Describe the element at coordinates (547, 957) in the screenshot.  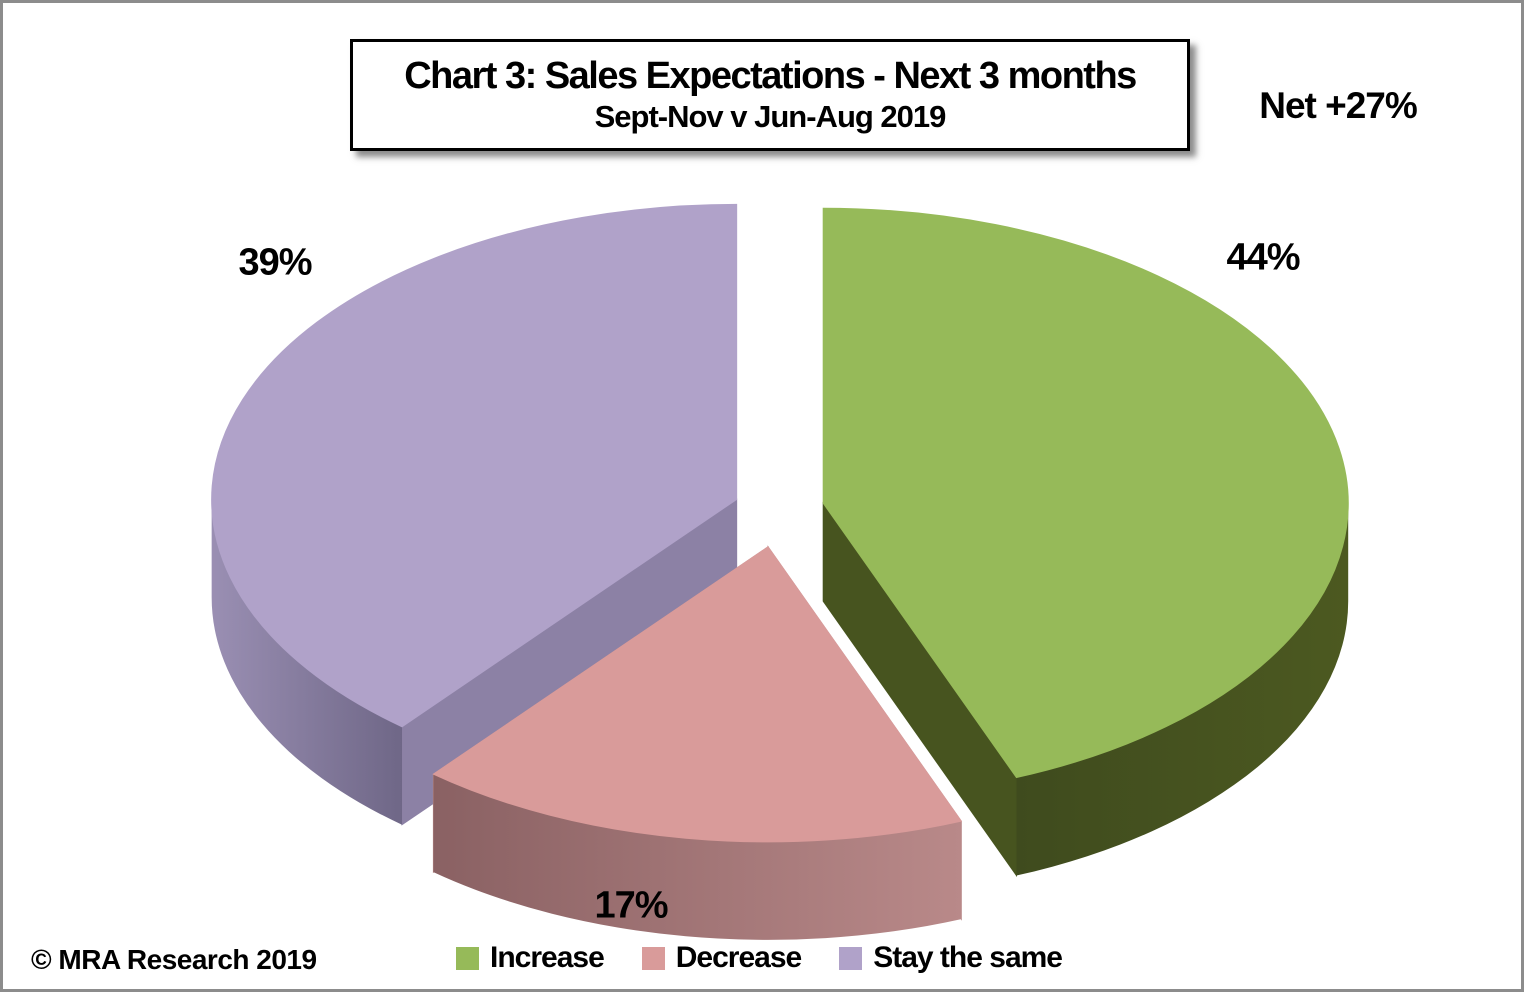
I see `legend-label-increase: Increase` at that location.